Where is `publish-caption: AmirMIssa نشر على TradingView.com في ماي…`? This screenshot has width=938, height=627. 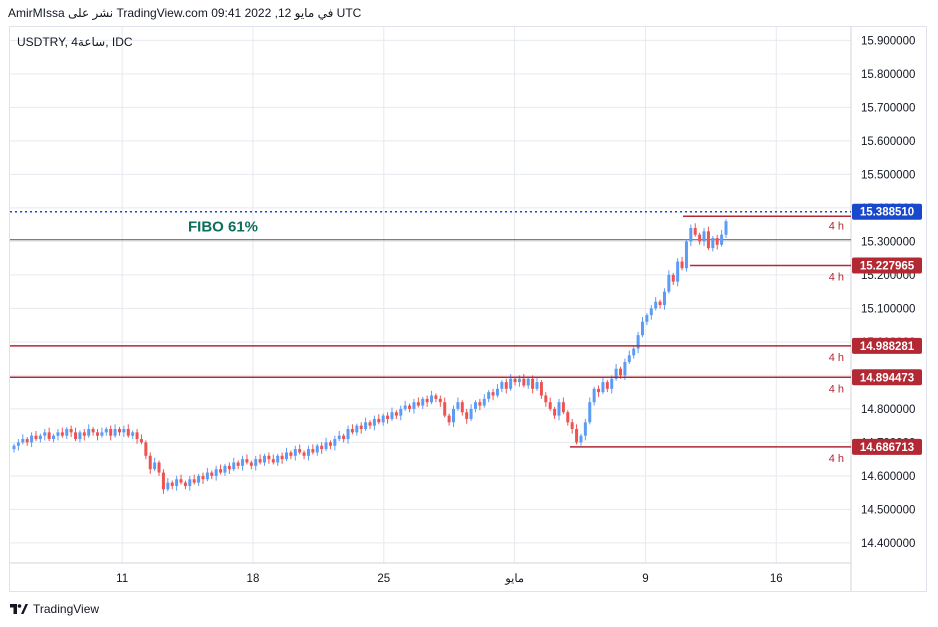 publish-caption: AmirMIssa نشر على TradingView.com في ماي… is located at coordinates (185, 13).